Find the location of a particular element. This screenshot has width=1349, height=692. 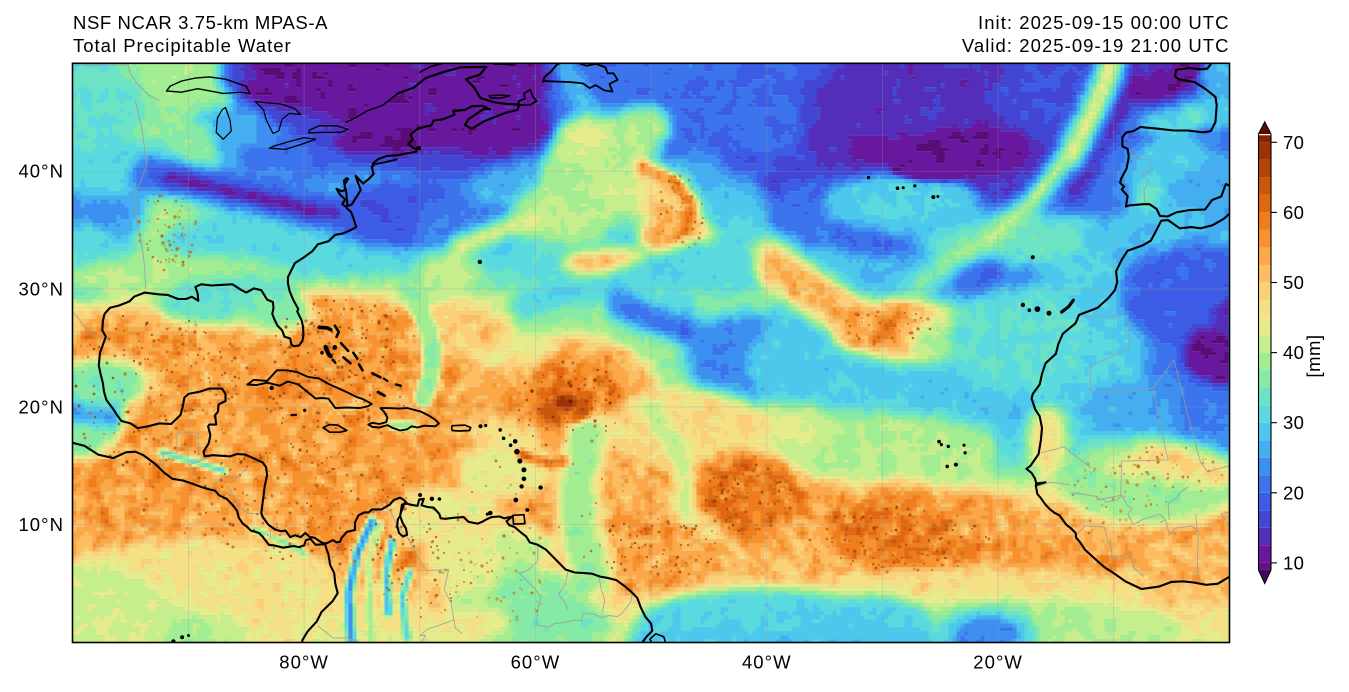

svg-text: 60°W is located at coordinates (536, 662).